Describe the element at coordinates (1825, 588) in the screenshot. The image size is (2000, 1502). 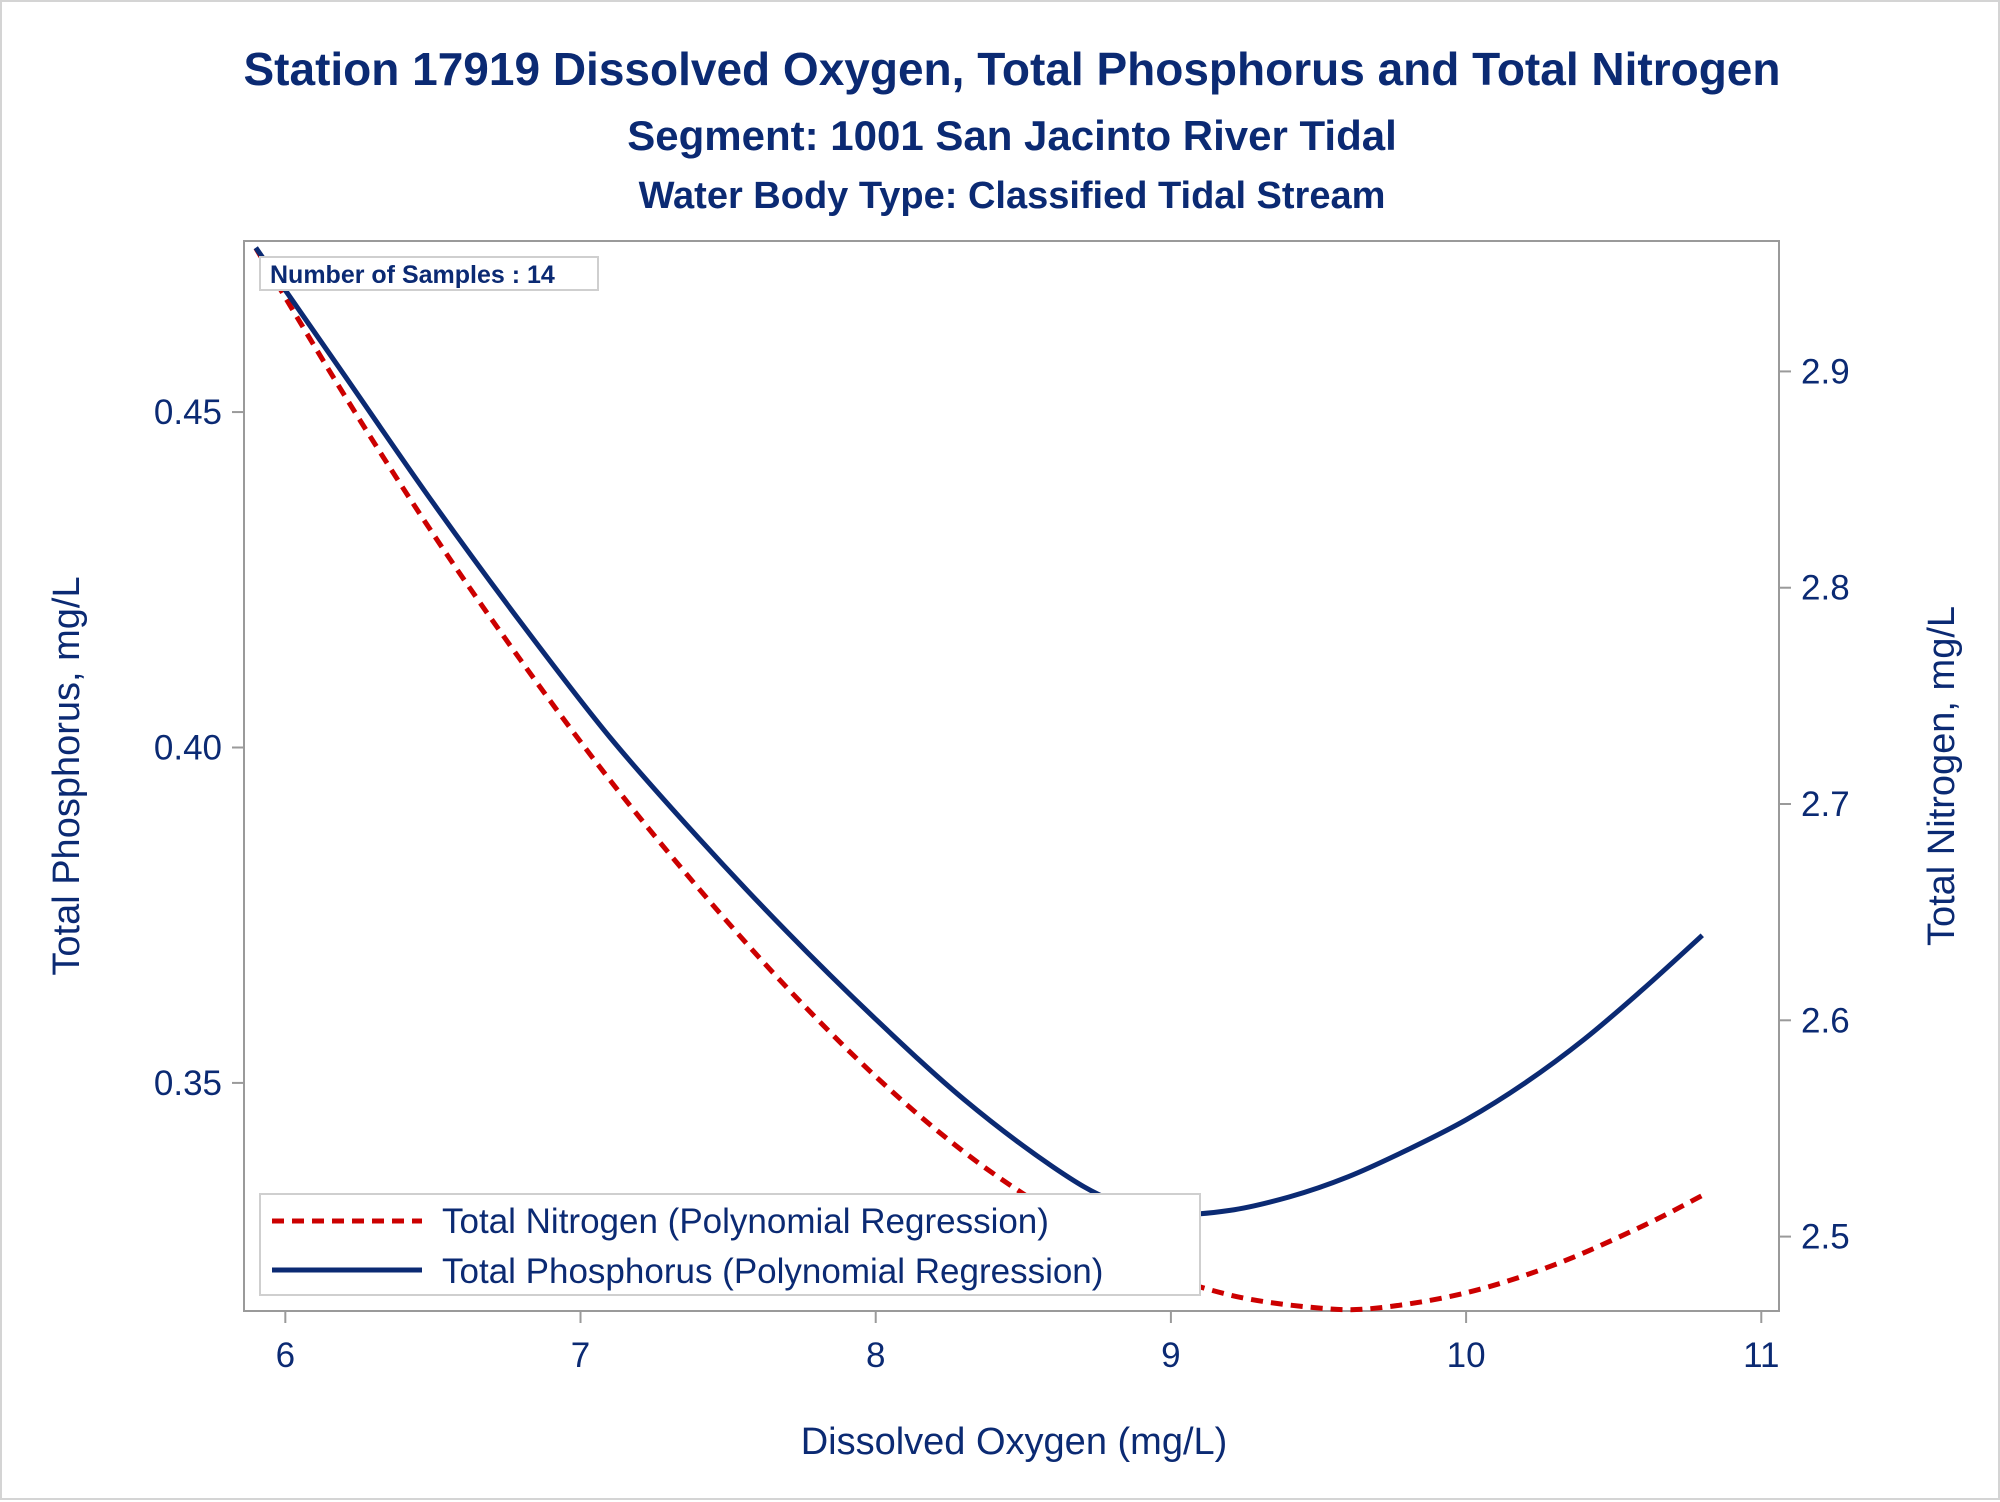
I see `y-right-tick-label: 2.8` at that location.